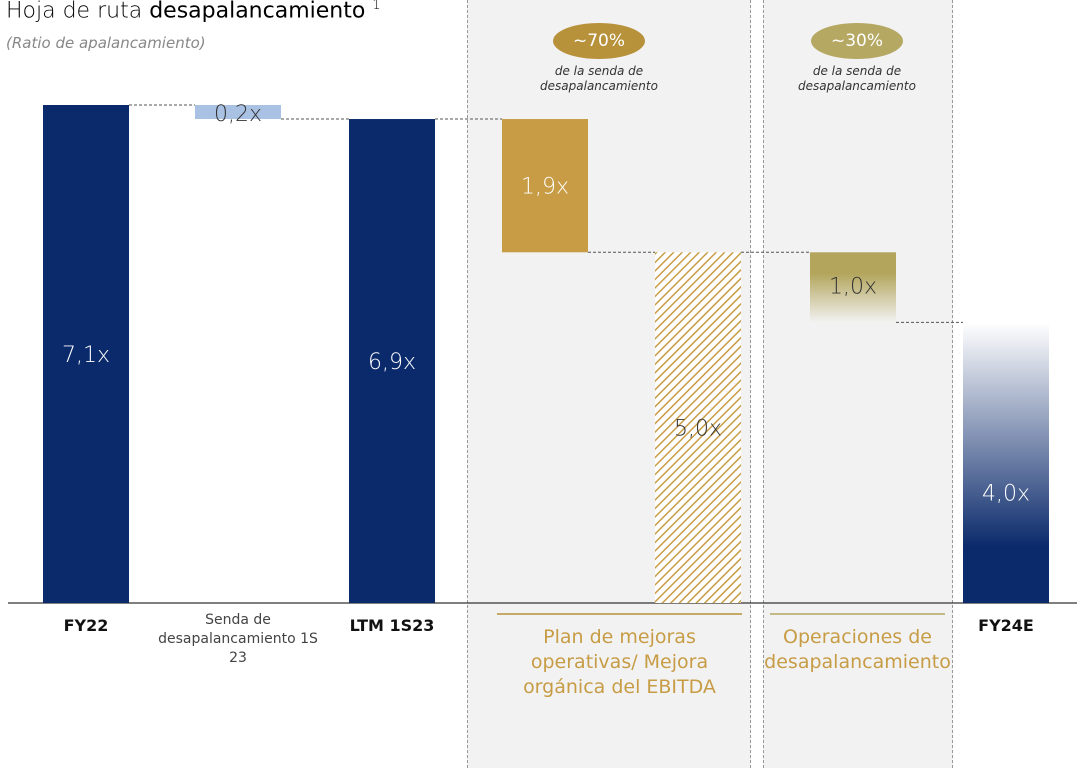  I want to click on value-label: 1,0x, so click(853, 286).